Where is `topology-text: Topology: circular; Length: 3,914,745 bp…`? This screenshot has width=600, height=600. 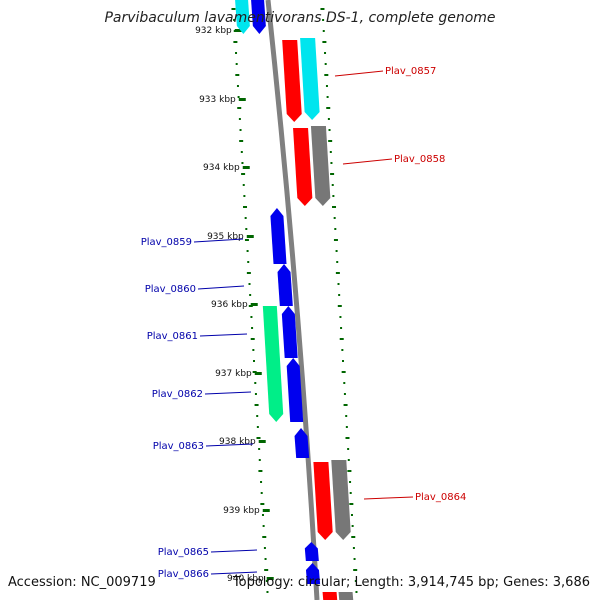 topology-text: Topology: circular; Length: 3,914,745 bp… is located at coordinates (411, 582).